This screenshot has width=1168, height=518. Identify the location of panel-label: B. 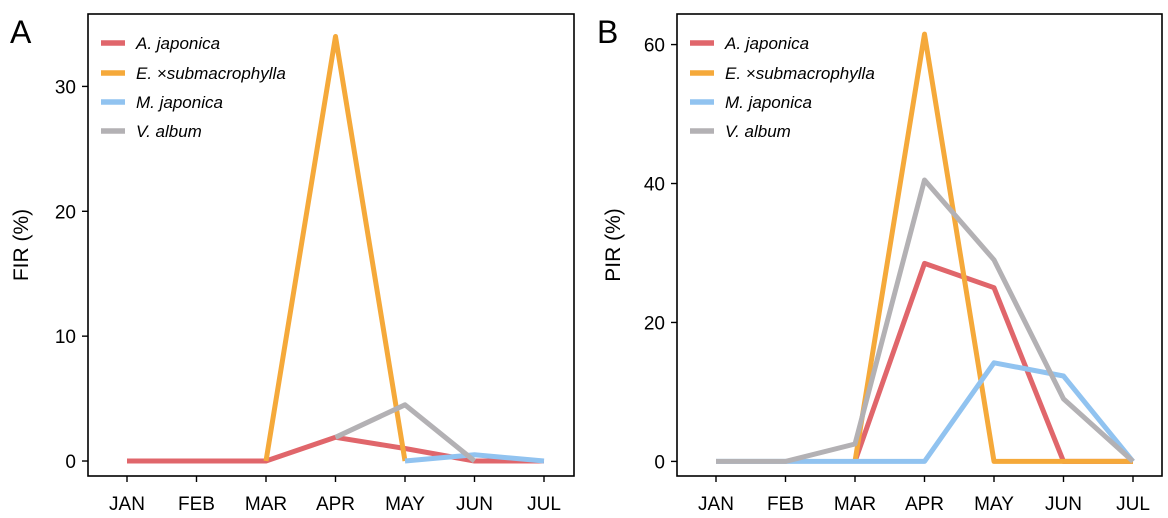
(607, 32).